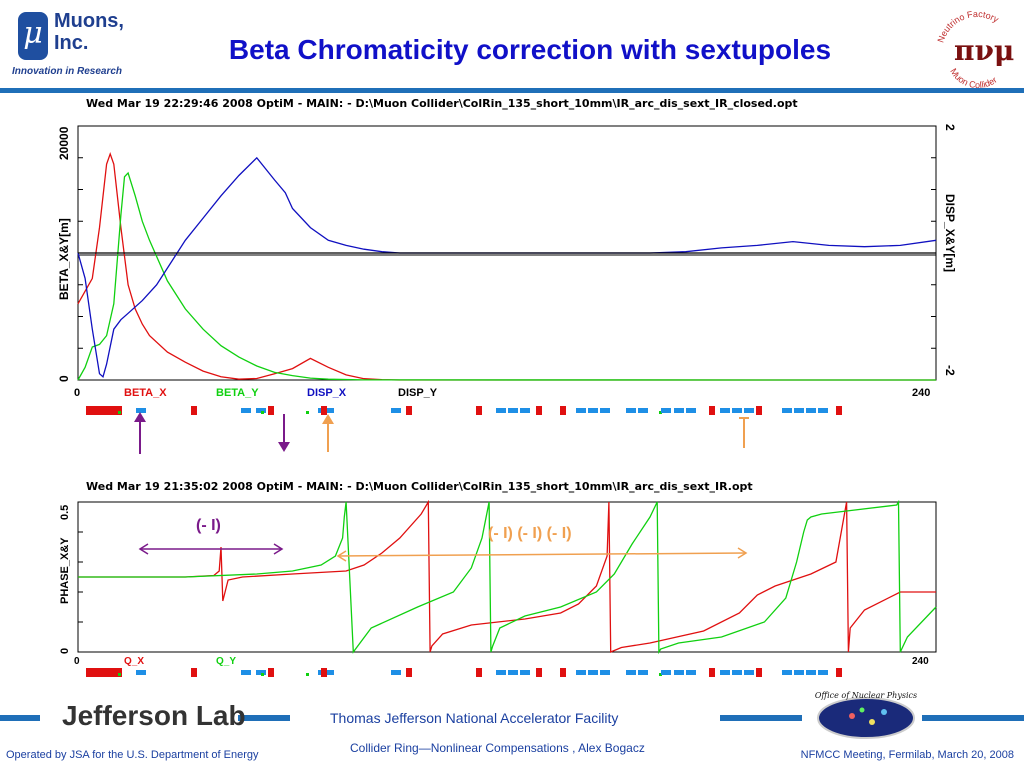  Describe the element at coordinates (143, 549) in the screenshot. I see `plot2-span-purple-left-head` at that location.